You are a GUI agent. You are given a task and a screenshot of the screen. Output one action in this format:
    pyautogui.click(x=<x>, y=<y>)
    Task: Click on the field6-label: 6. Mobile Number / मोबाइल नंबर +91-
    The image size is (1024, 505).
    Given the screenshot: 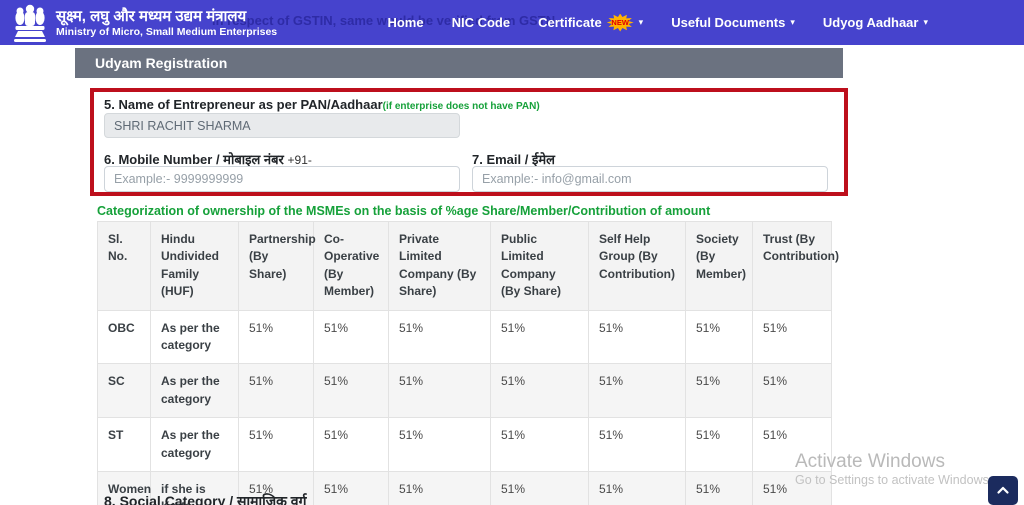 What is the action you would take?
    pyautogui.click(x=208, y=159)
    